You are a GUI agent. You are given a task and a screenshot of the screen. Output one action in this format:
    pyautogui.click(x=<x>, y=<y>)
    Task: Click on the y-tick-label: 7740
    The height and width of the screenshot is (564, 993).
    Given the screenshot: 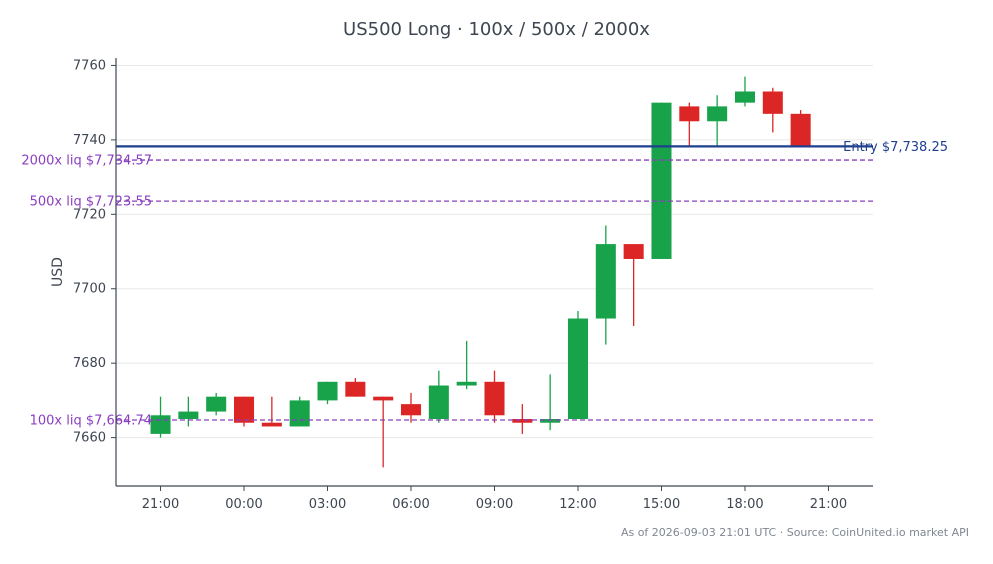 What is the action you would take?
    pyautogui.click(x=89, y=140)
    